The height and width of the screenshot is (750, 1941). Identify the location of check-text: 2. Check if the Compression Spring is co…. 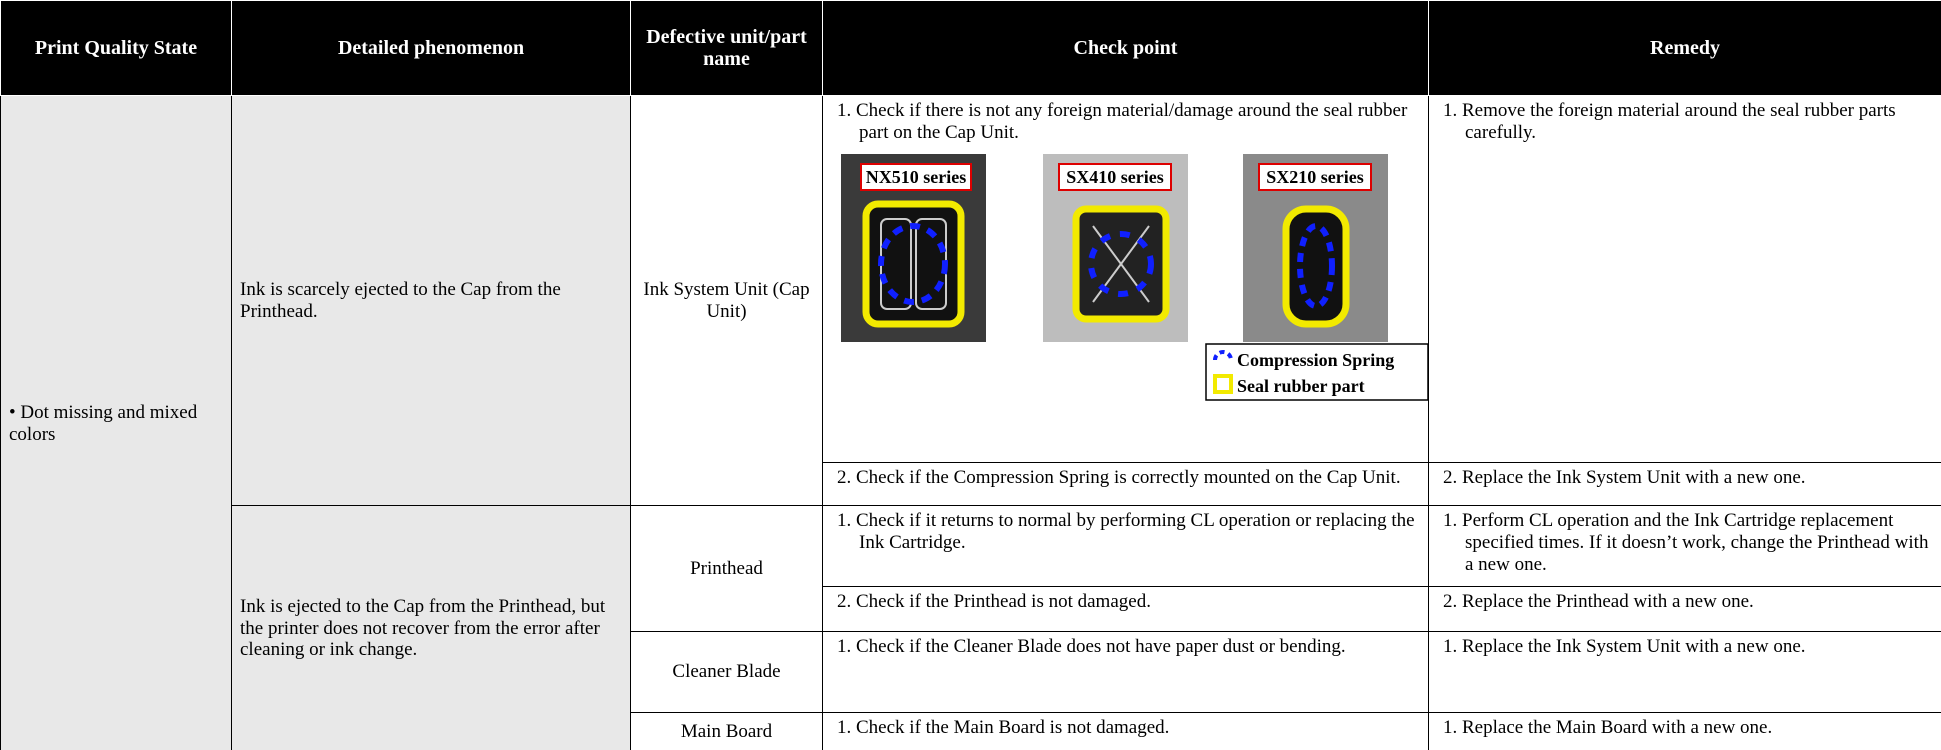
(1119, 477).